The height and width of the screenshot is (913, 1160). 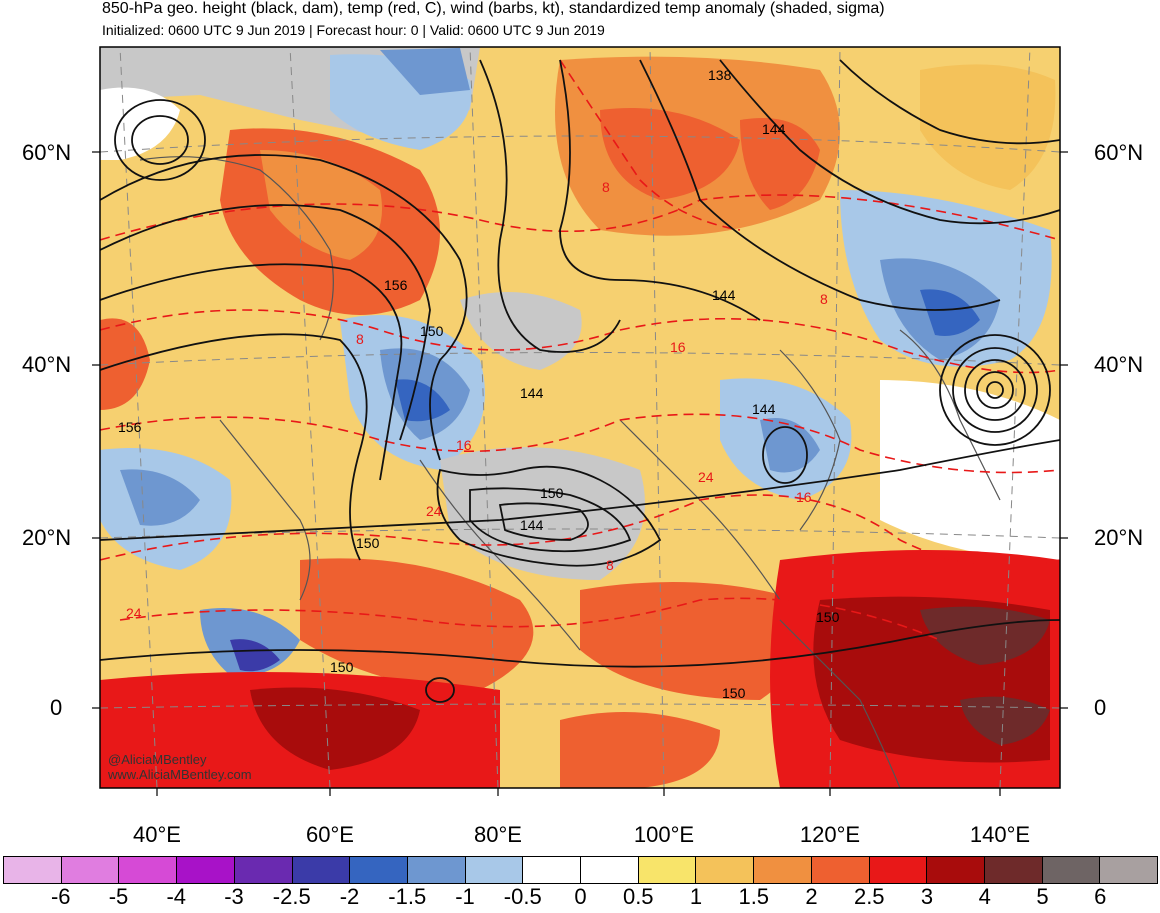 I want to click on colorbar-label: 6, so click(x=1100, y=896).